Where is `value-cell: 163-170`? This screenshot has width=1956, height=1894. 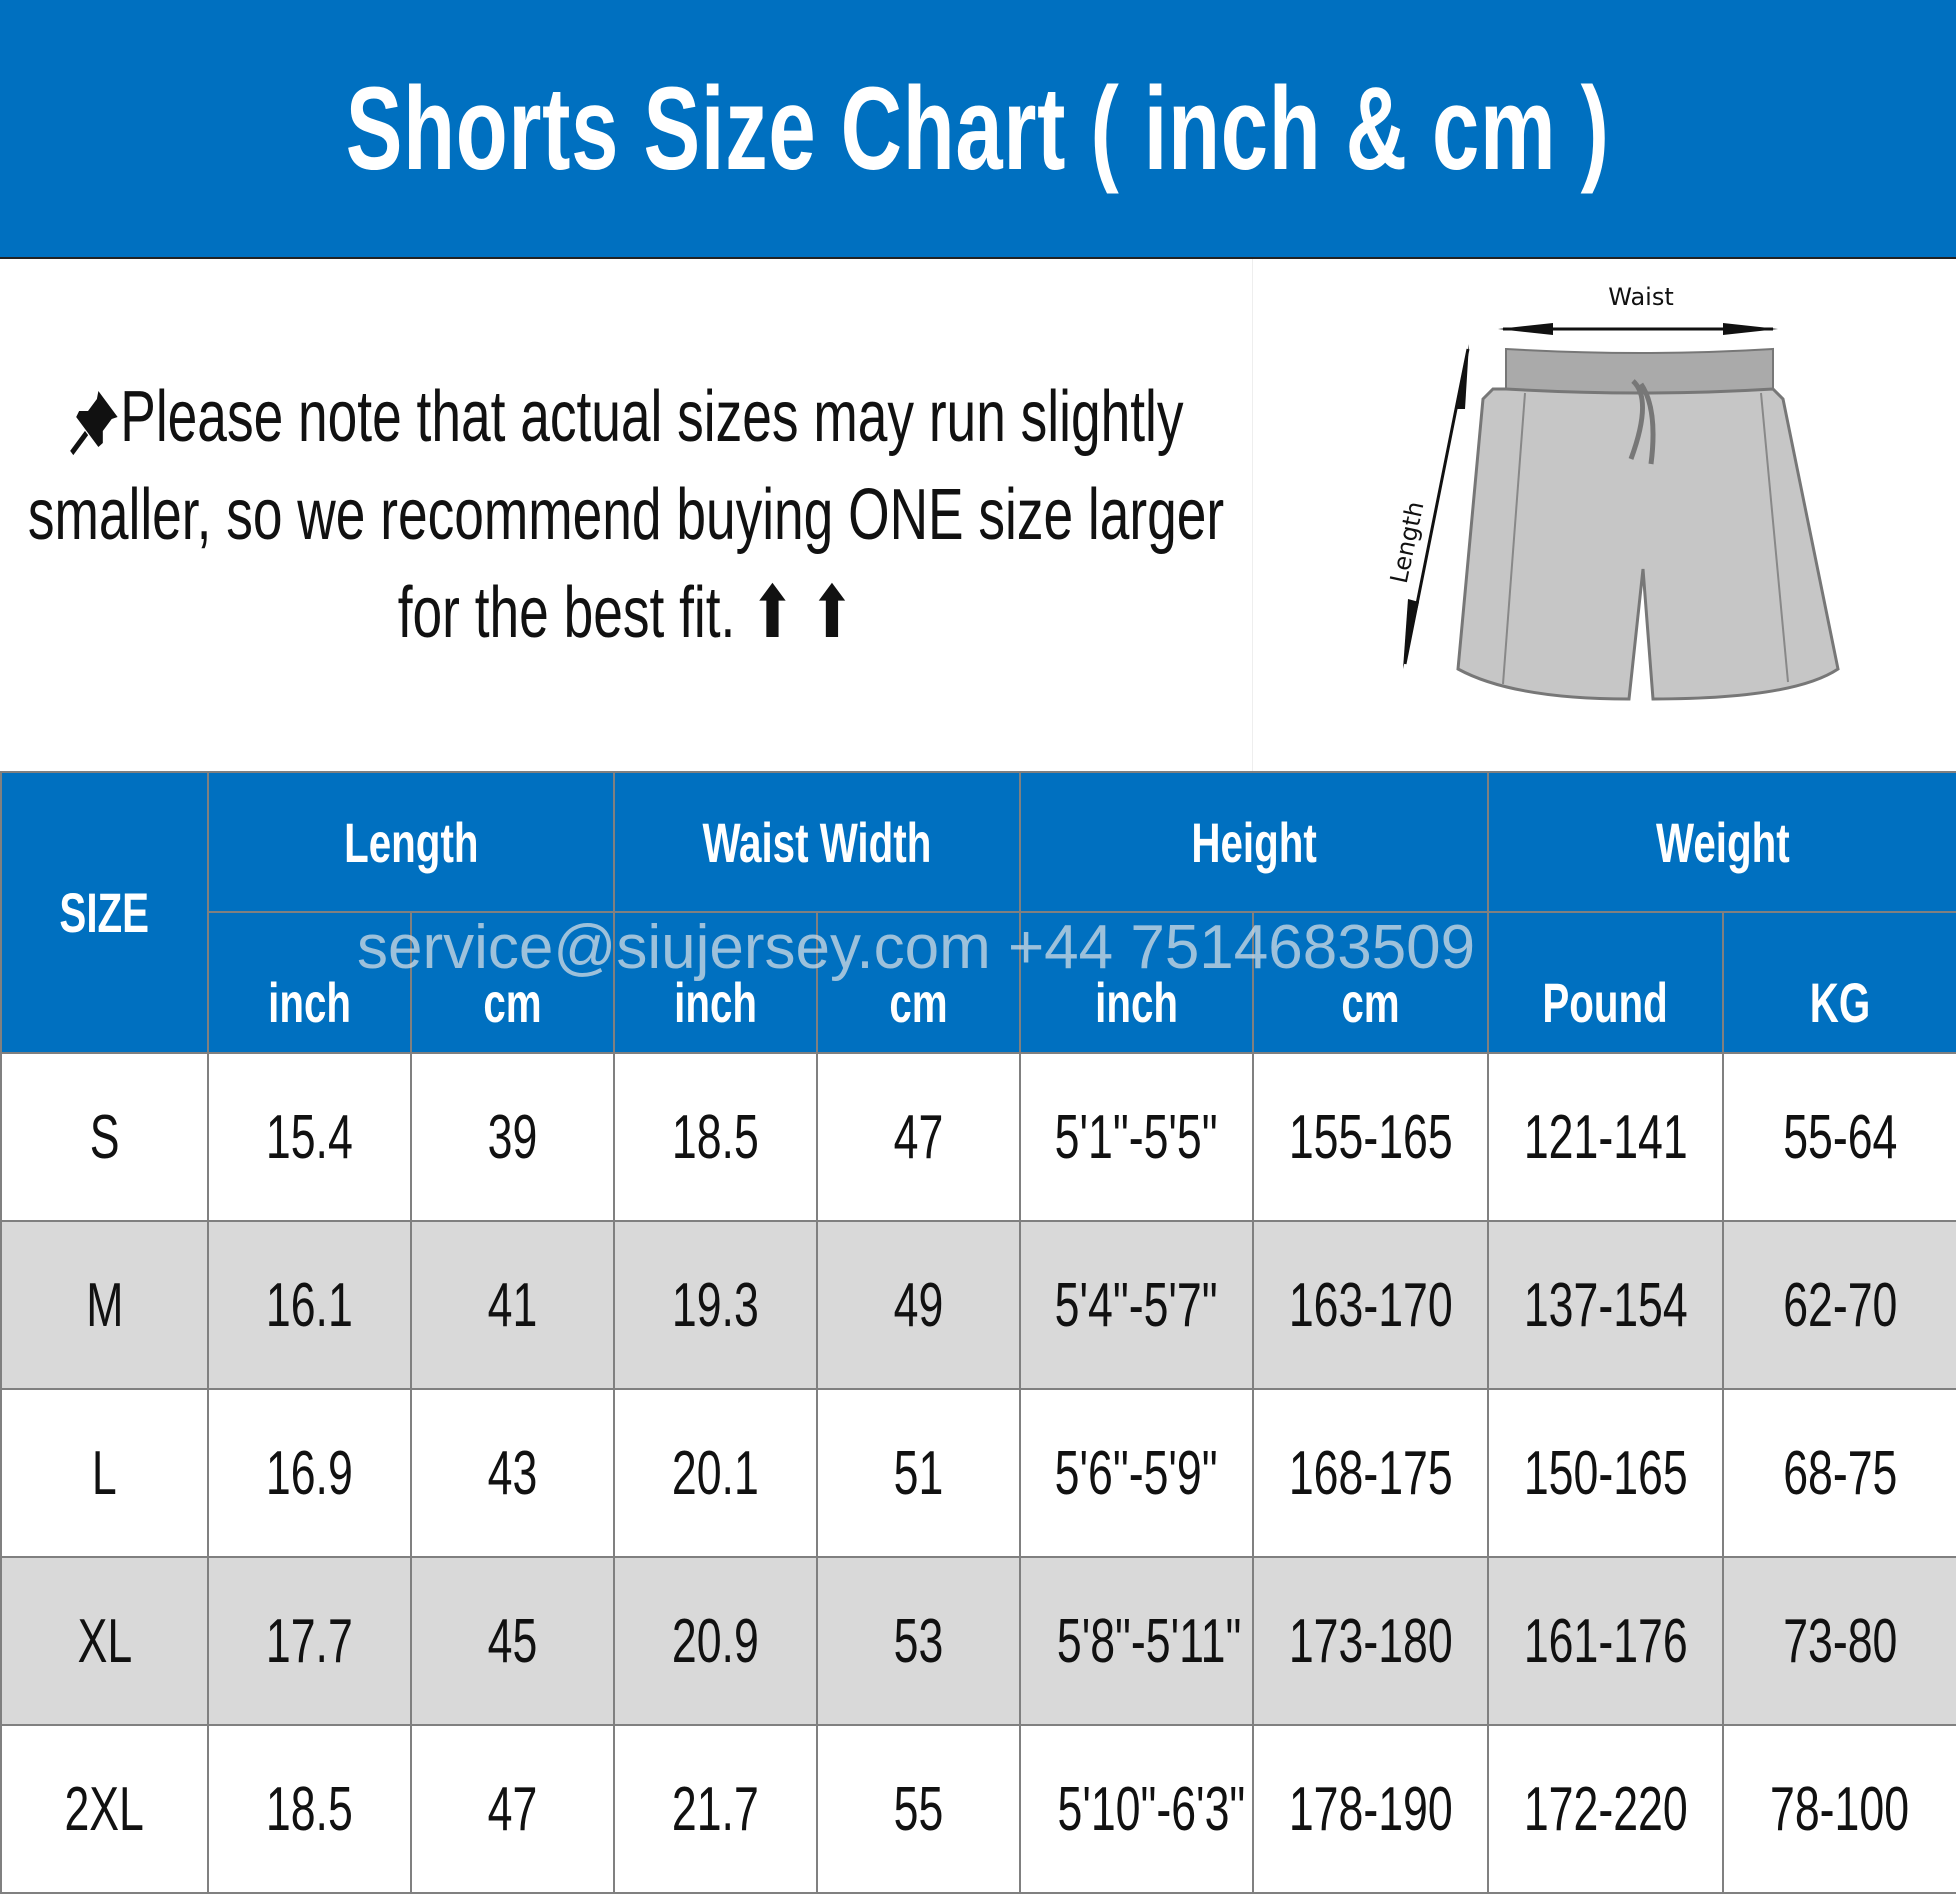
value-cell: 163-170 is located at coordinates (1371, 1305).